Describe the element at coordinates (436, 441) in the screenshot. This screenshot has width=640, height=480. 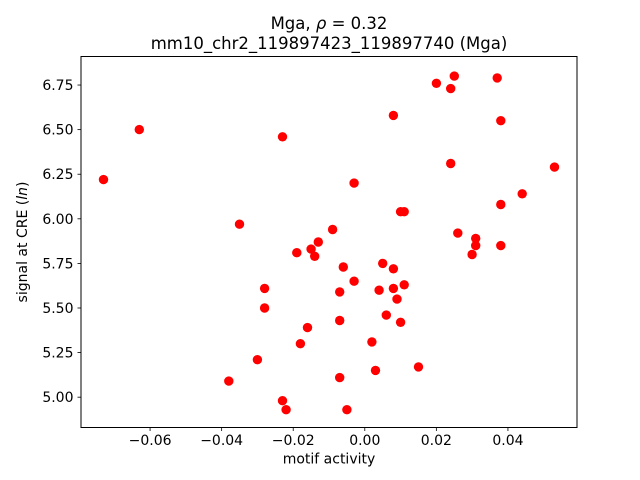
I see `x-tick-label: 0.02` at that location.